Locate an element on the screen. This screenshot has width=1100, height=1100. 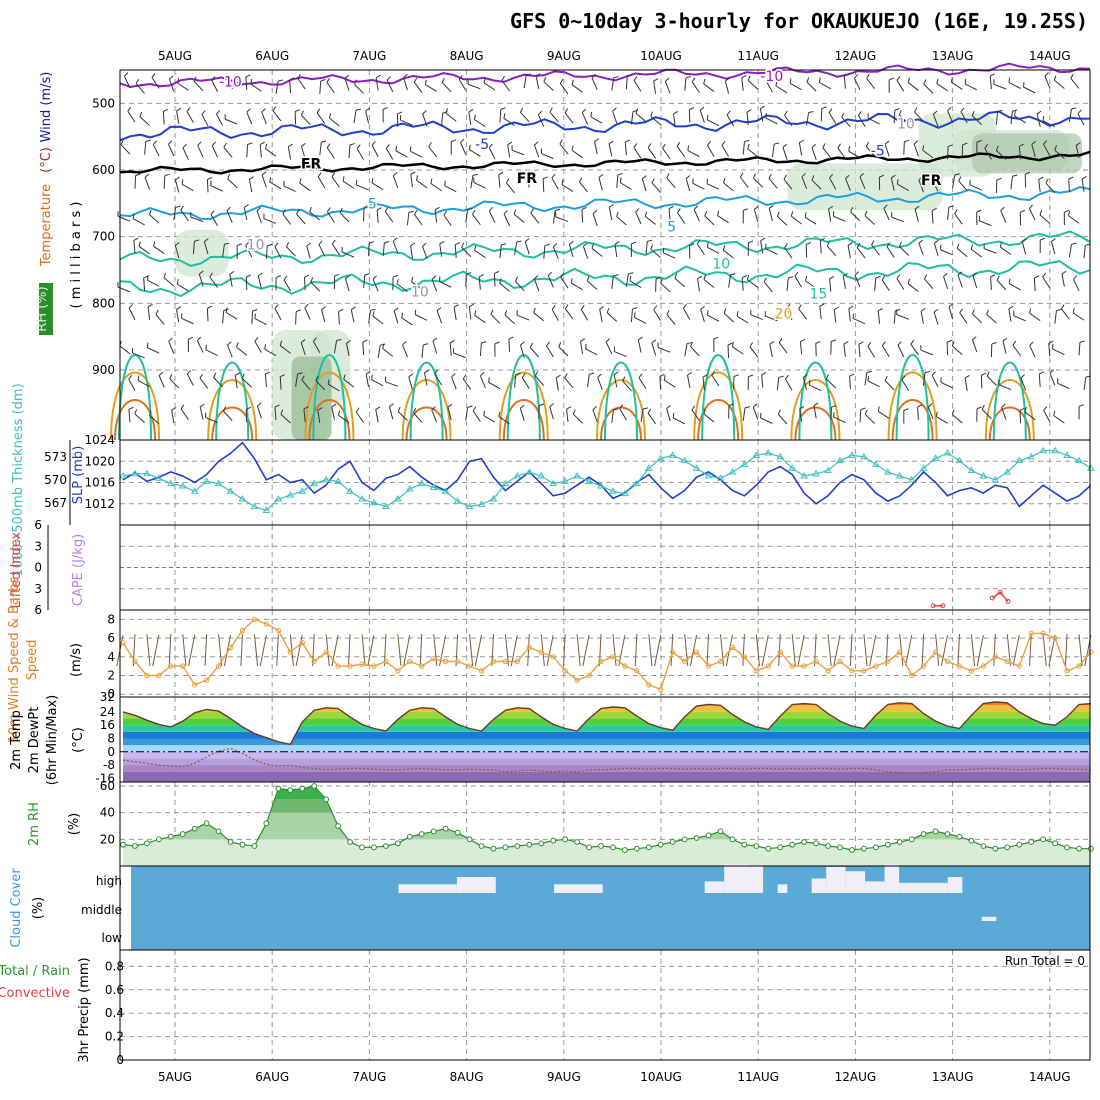
precip-label-convective: Convective is located at coordinates (35, 993).